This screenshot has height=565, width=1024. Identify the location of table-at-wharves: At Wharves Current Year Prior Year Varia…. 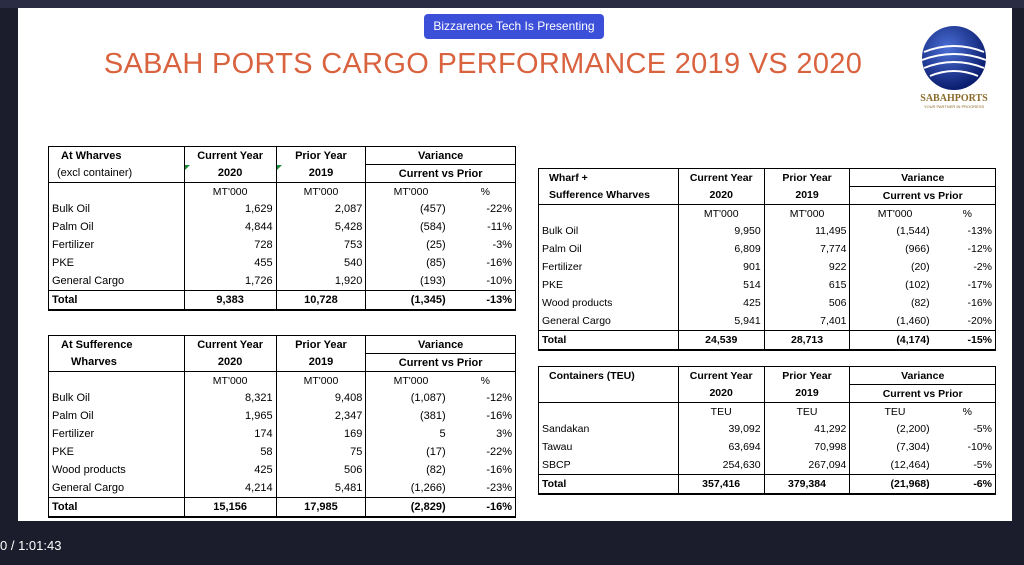
(282, 228).